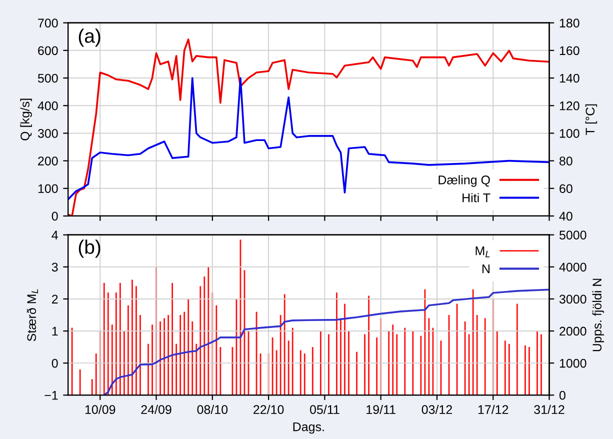 This screenshot has height=439, width=613. I want to click on y-axis-title: Stærð M$_{L}$, so click(32, 315).